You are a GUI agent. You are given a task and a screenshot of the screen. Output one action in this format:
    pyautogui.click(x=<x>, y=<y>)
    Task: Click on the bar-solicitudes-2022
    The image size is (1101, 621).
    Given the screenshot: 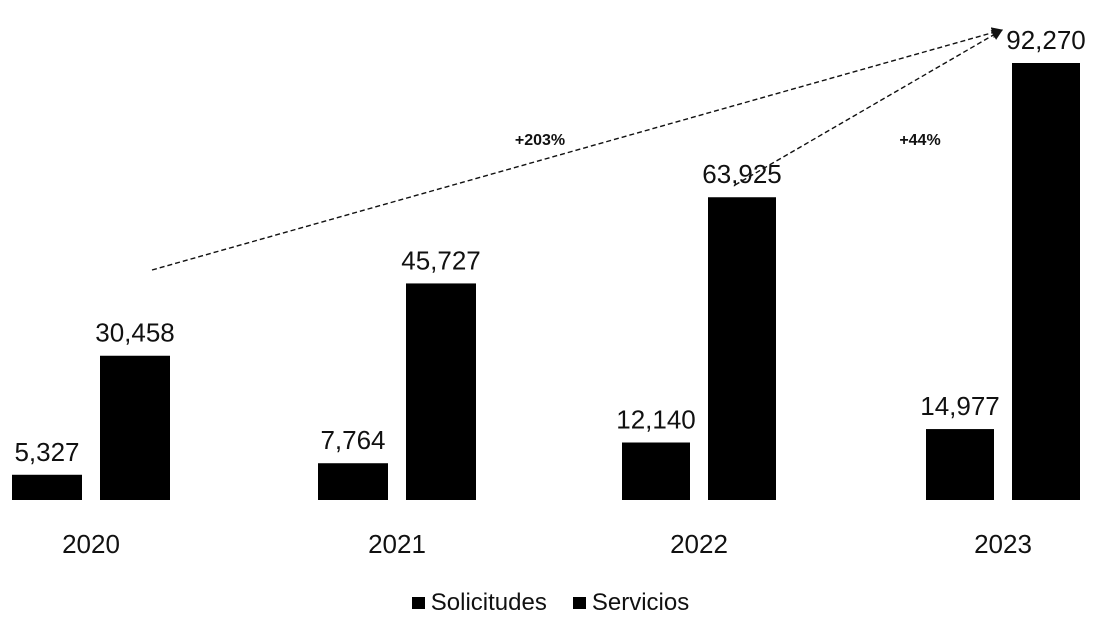 What is the action you would take?
    pyautogui.click(x=656, y=471)
    